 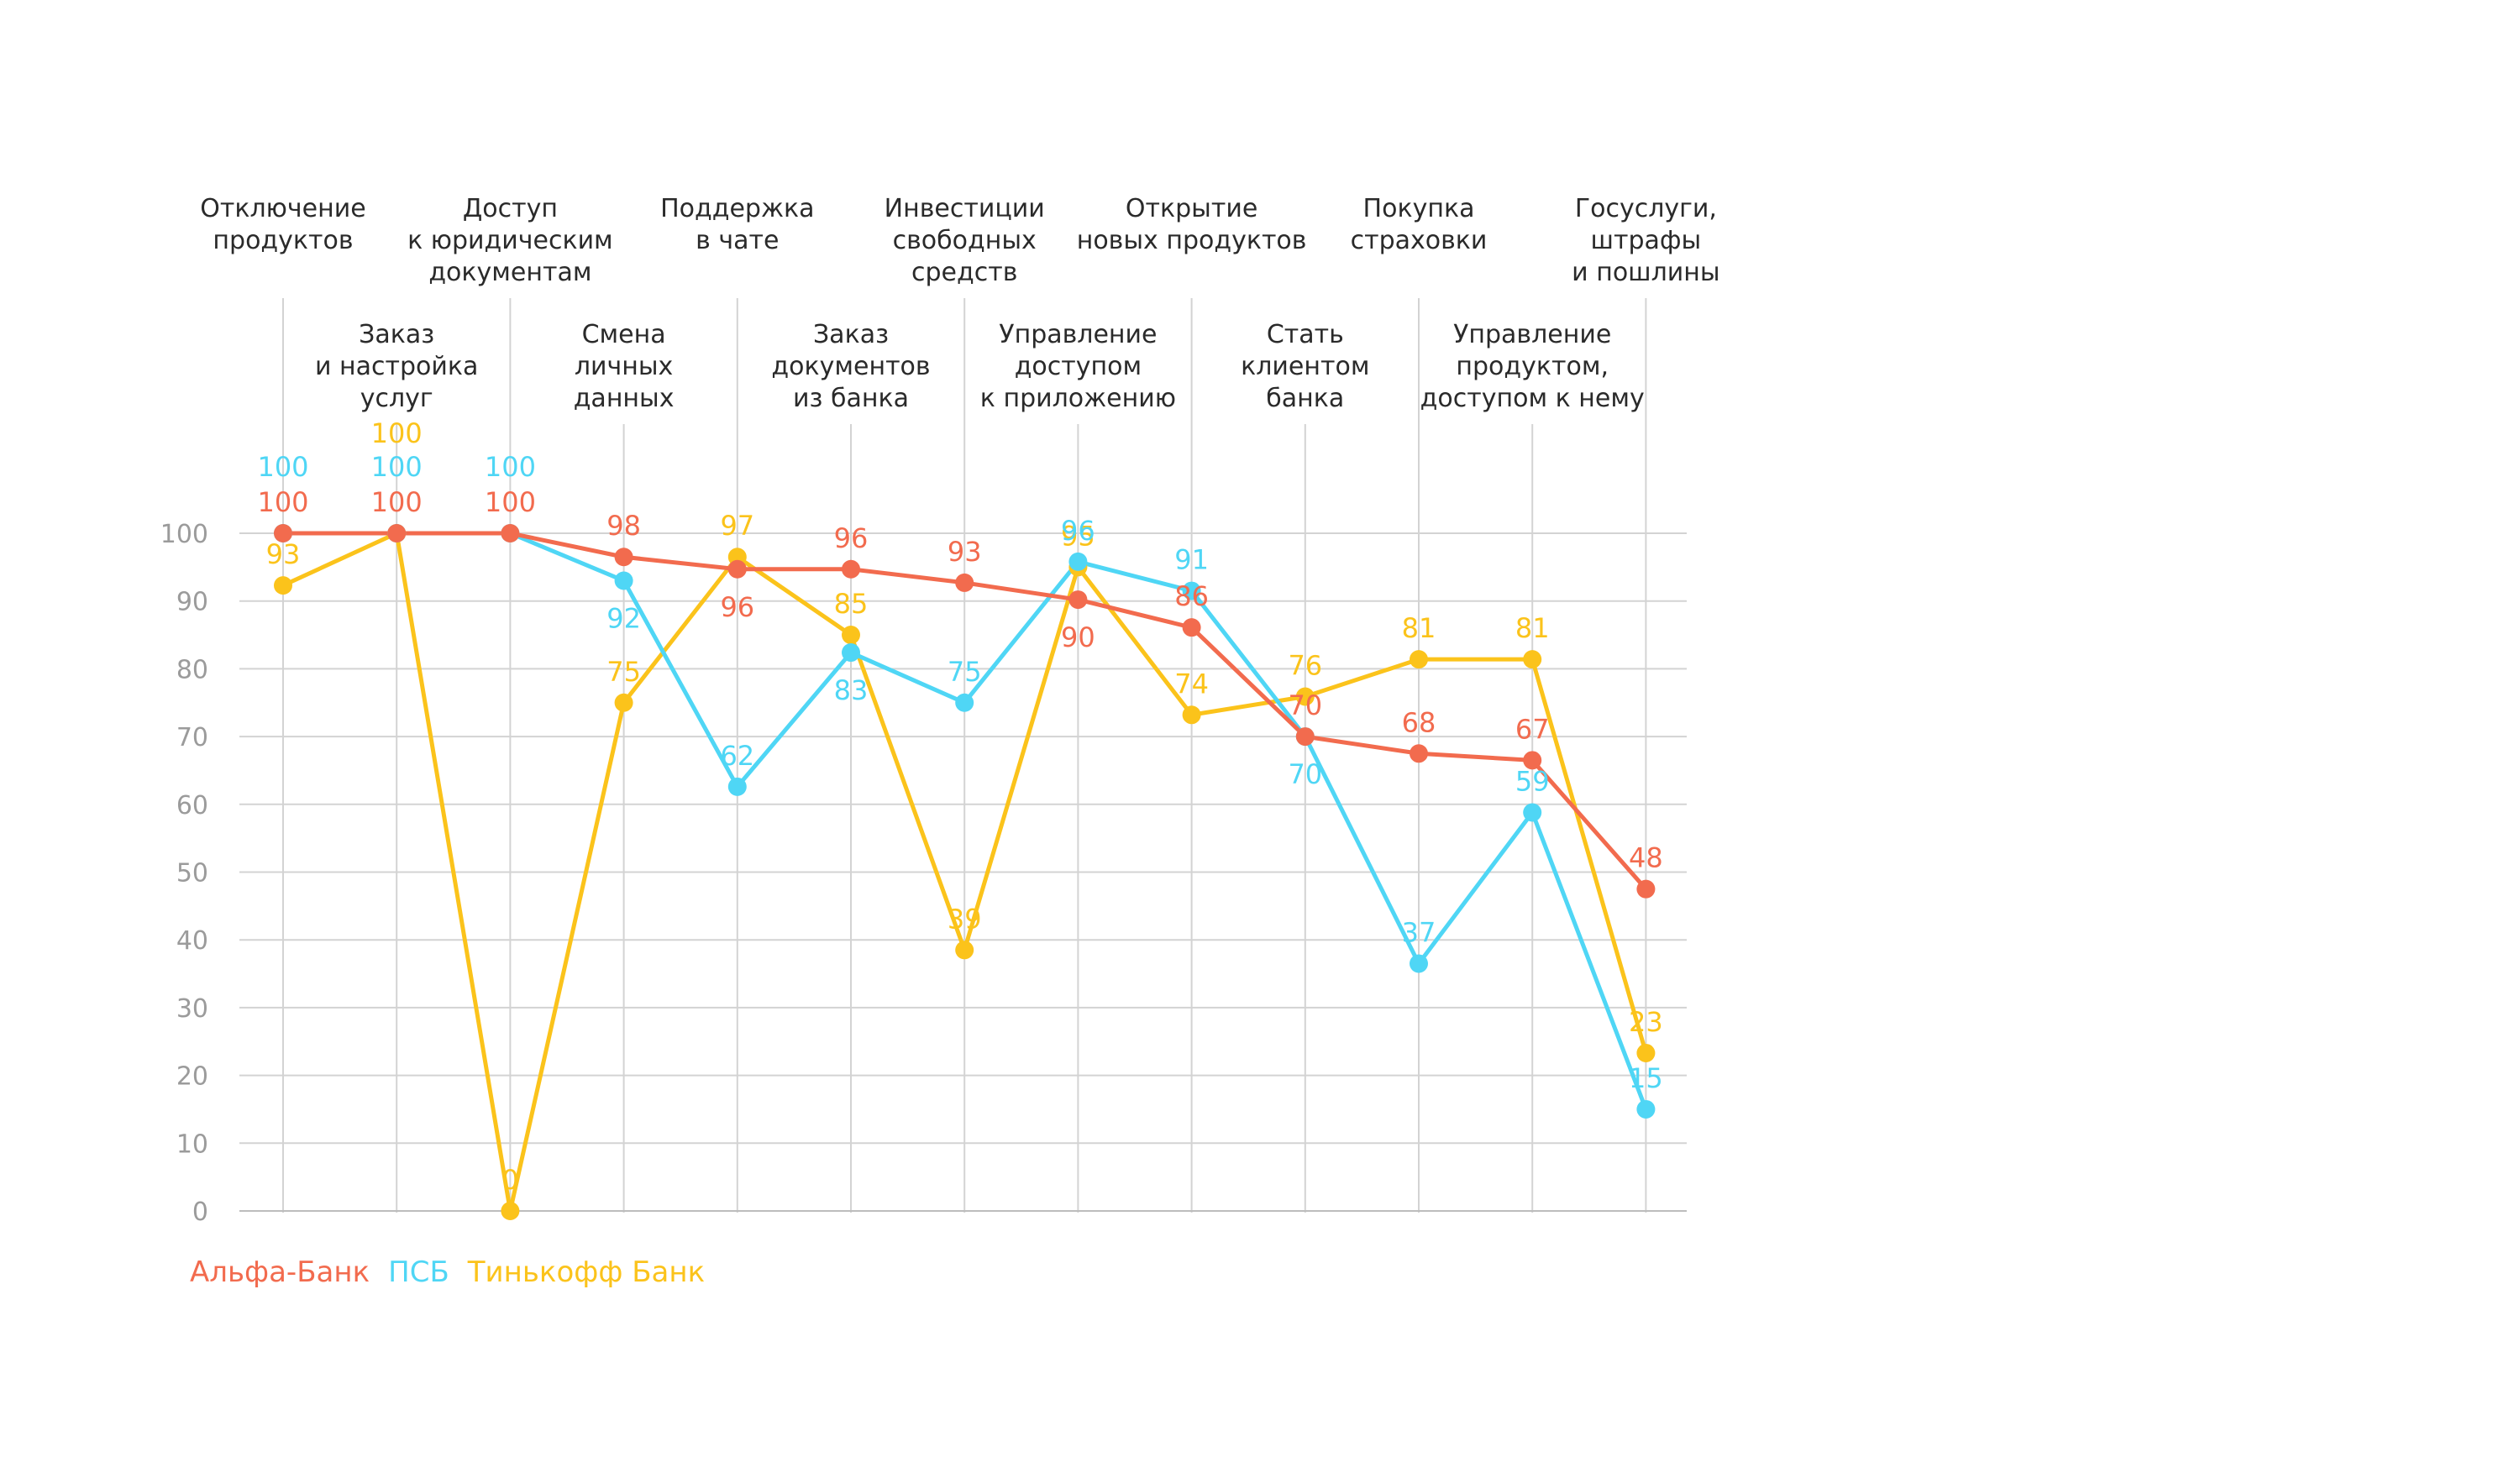 I want to click on legend-item: ПСБ, so click(x=418, y=1272).